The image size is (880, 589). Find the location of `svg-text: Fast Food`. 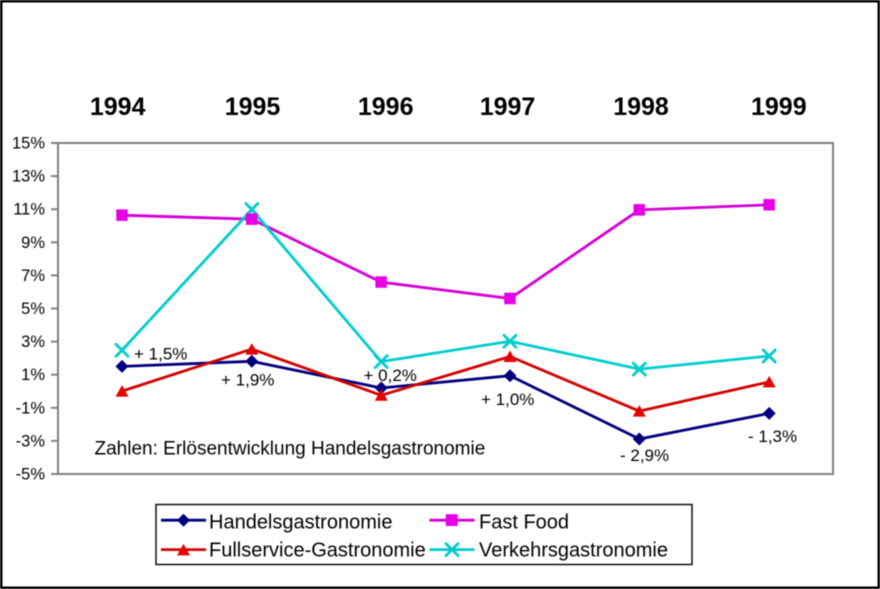

svg-text: Fast Food is located at coordinates (524, 523).